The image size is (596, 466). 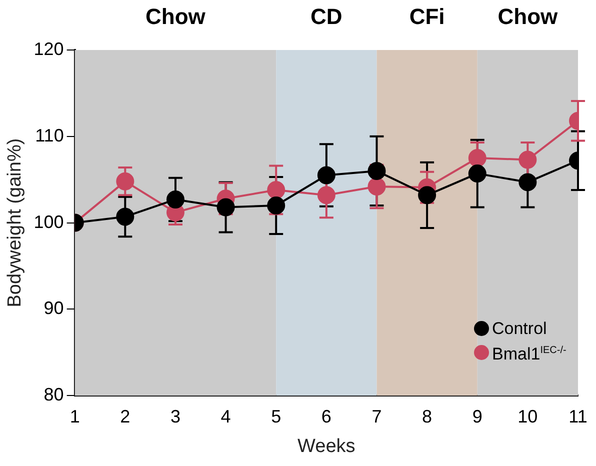 What do you see at coordinates (15, 223) in the screenshot?
I see `y-axis-title: Bodyweight (gain%)` at bounding box center [15, 223].